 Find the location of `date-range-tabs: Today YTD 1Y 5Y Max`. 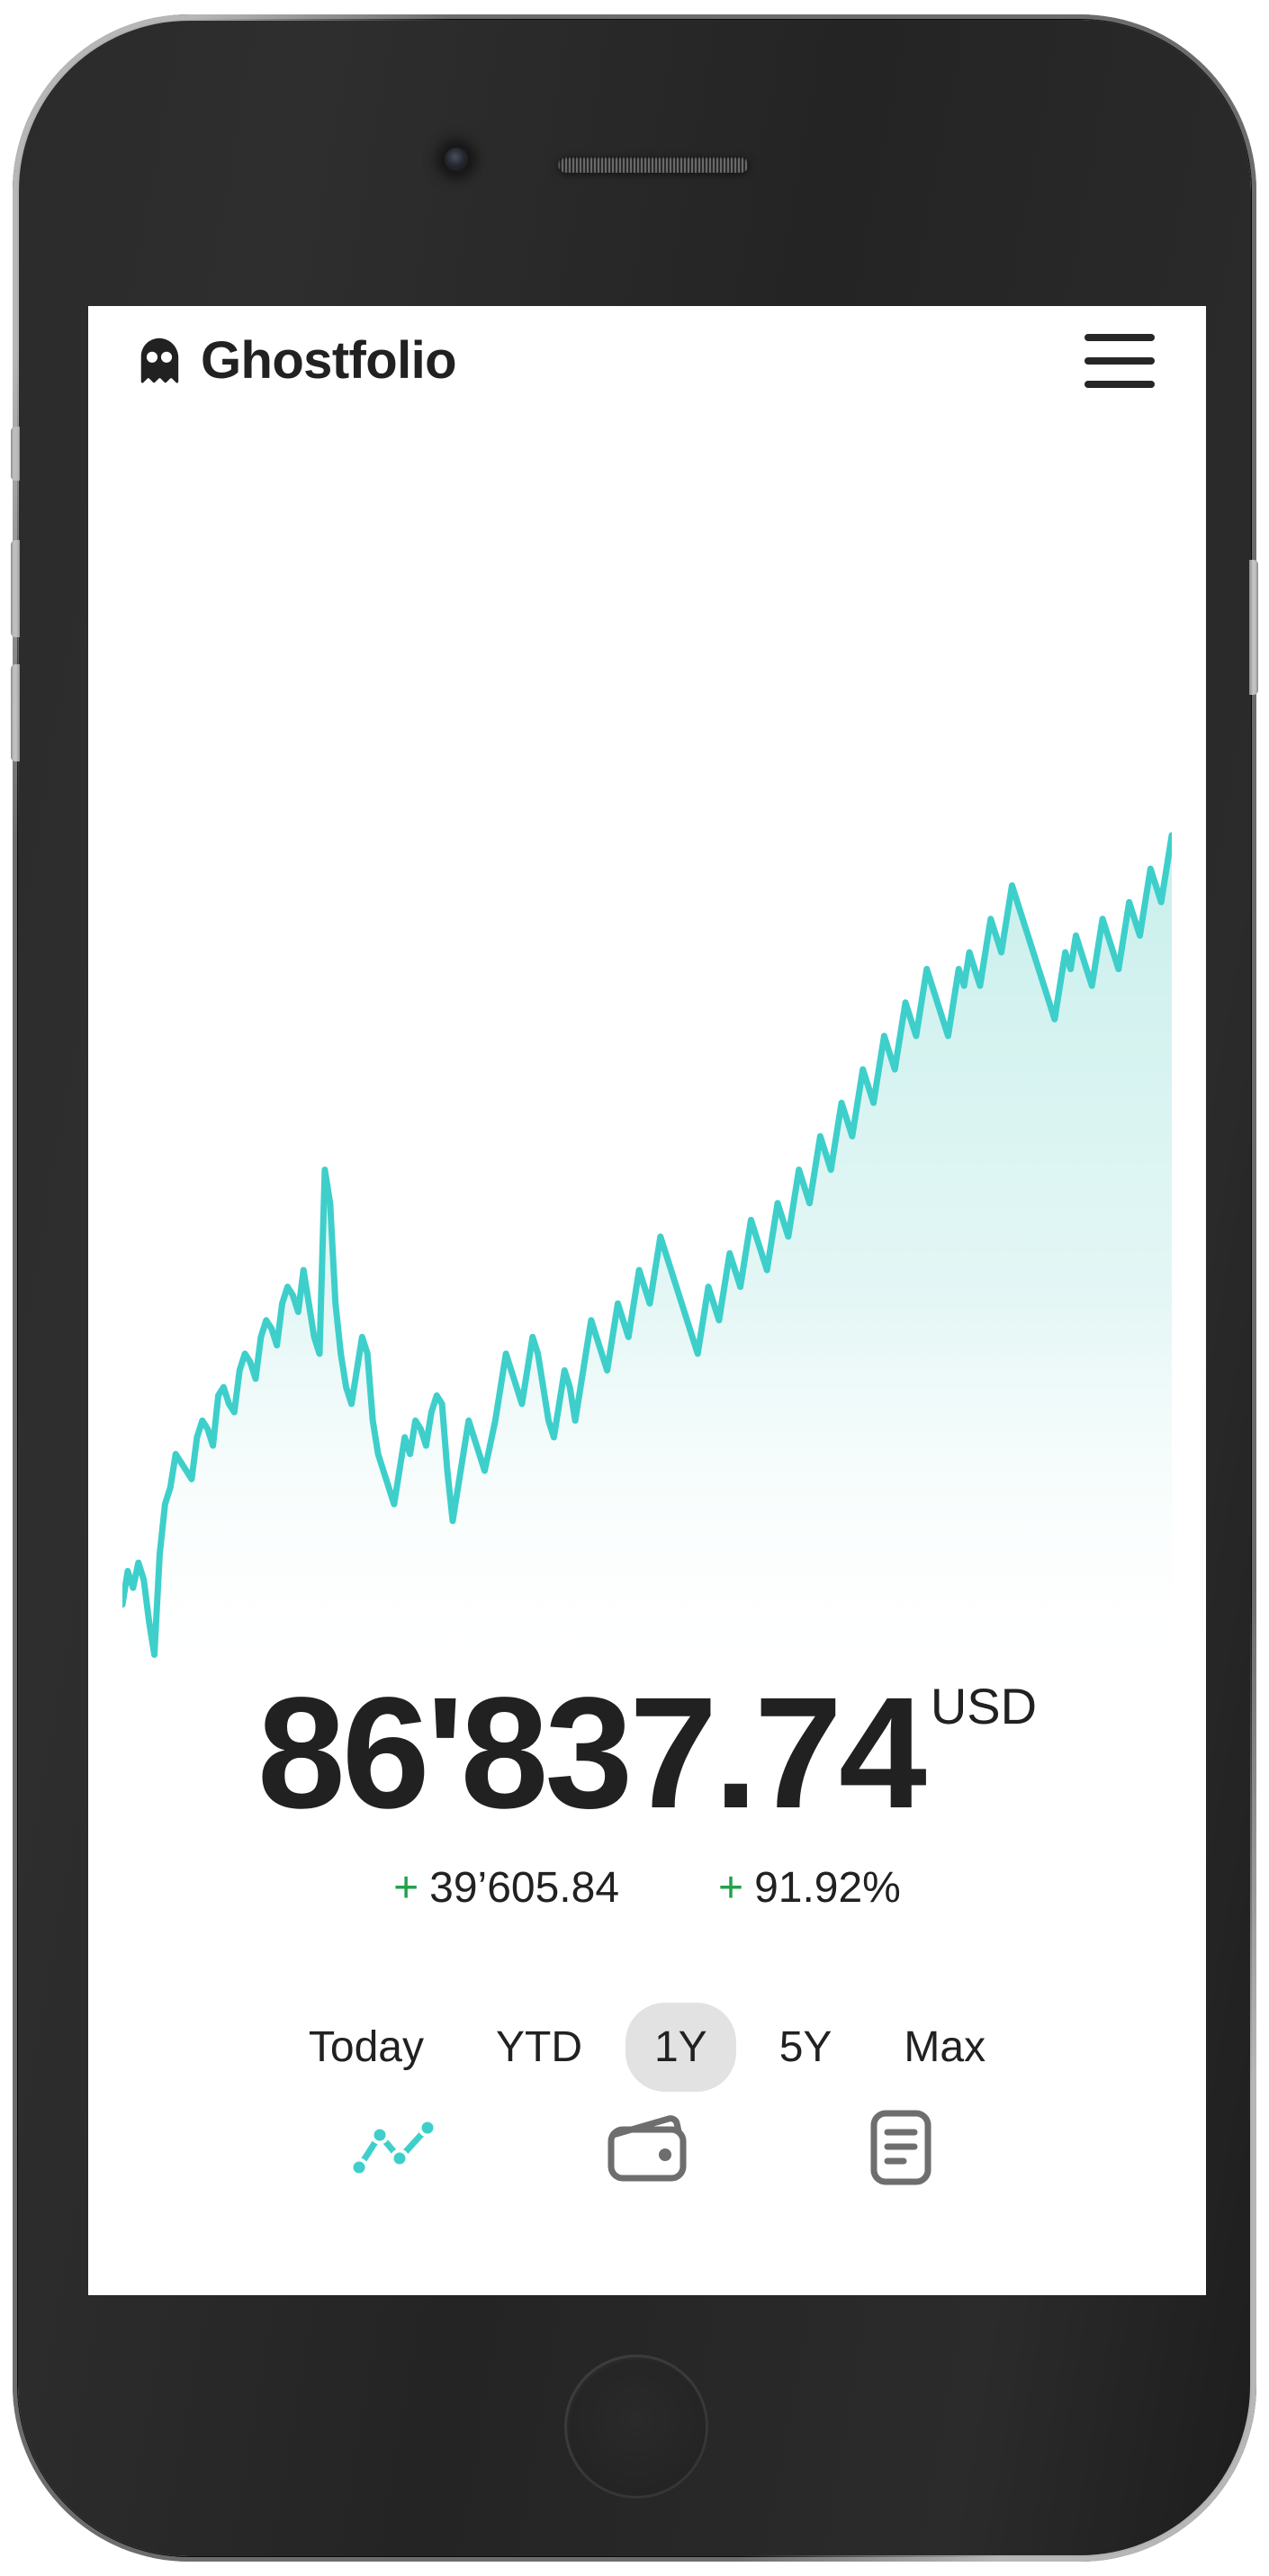

date-range-tabs: Today YTD 1Y 5Y Max is located at coordinates (647, 2047).